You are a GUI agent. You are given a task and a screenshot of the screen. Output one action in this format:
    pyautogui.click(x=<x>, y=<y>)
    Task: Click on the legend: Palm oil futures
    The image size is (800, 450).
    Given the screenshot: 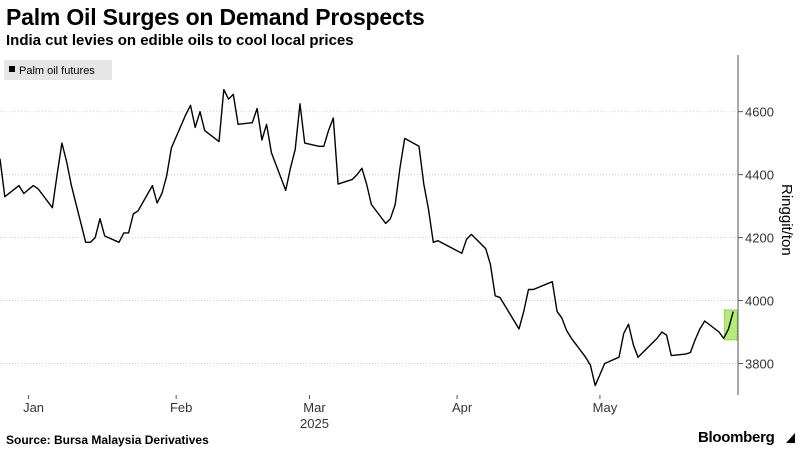 What is the action you would take?
    pyautogui.click(x=58, y=70)
    